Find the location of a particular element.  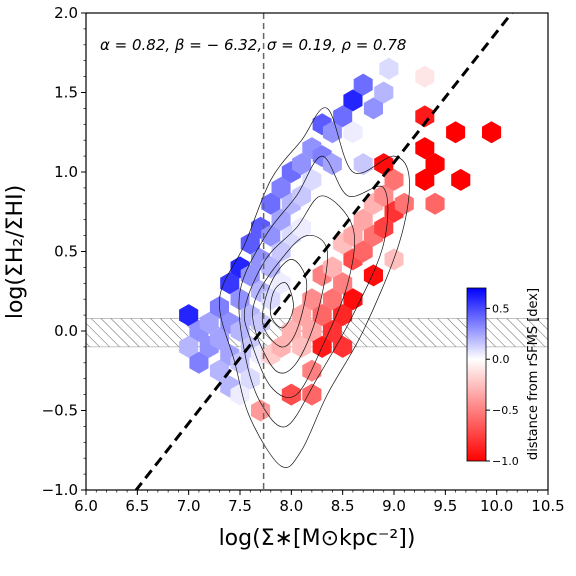

x-axis-title: log(Σ∗[M⊙kpc⁻²]) is located at coordinates (317, 538).